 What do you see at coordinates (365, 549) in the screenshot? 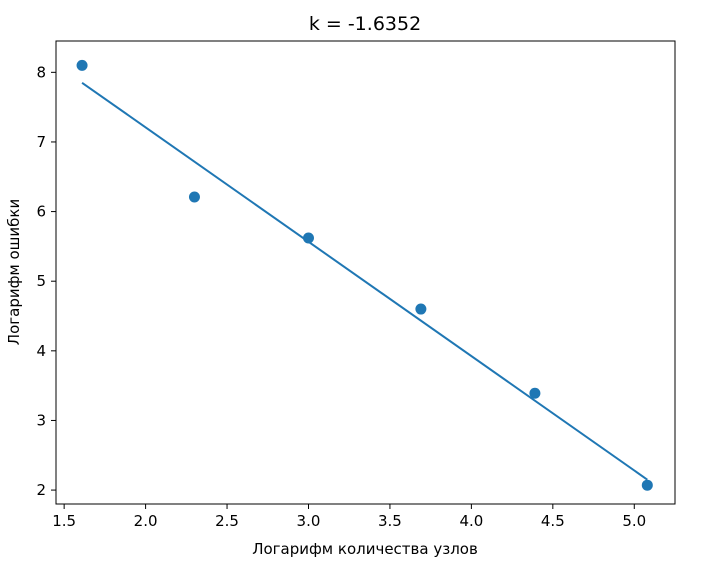
I see `x-axis-label: Логарифм количества узлов` at bounding box center [365, 549].